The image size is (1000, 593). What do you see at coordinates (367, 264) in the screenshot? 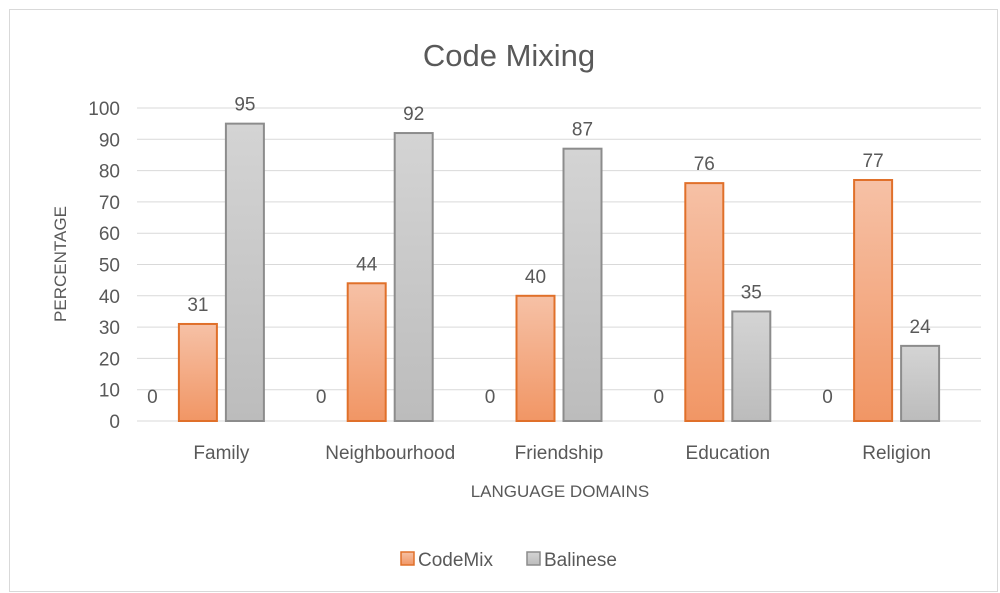
I see `data-label: 44` at bounding box center [367, 264].